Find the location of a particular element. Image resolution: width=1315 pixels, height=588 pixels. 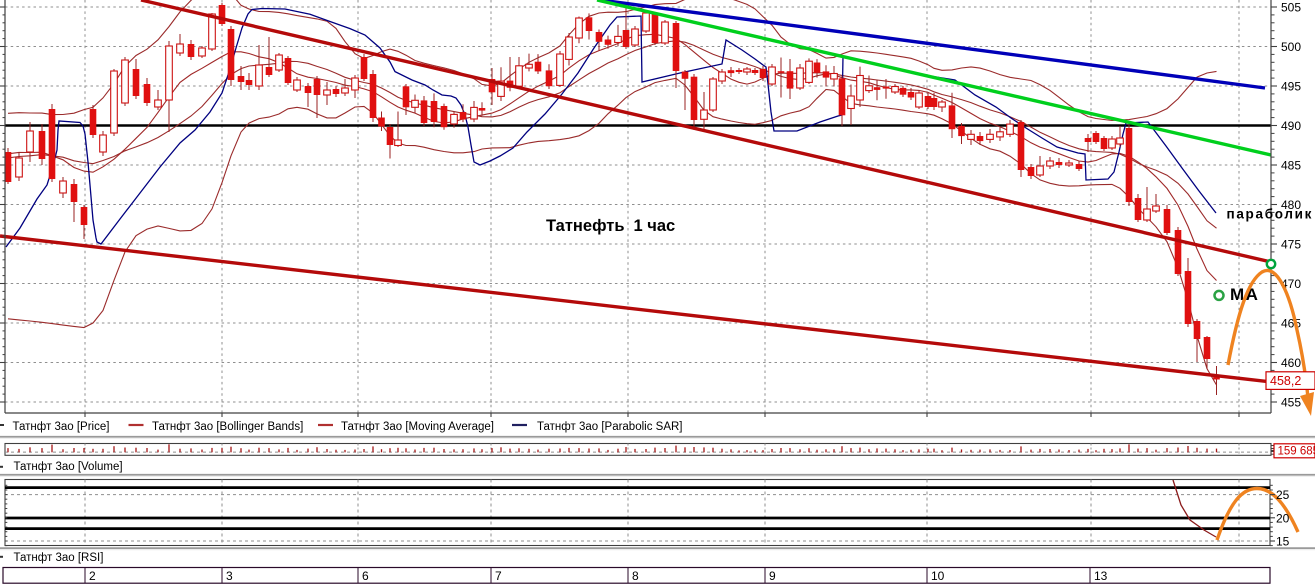

svg-text: 10 is located at coordinates (938, 576).